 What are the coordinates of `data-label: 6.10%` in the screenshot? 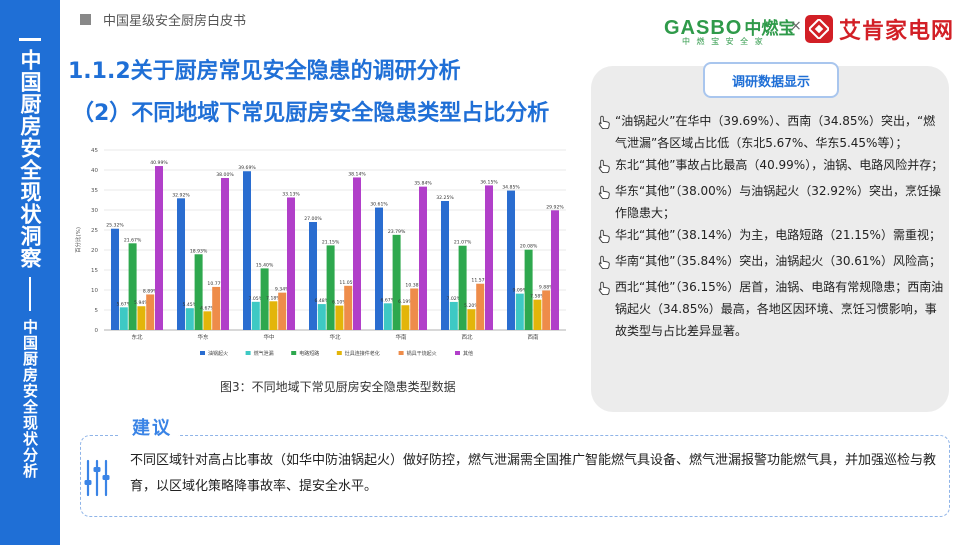 It's located at (339, 303).